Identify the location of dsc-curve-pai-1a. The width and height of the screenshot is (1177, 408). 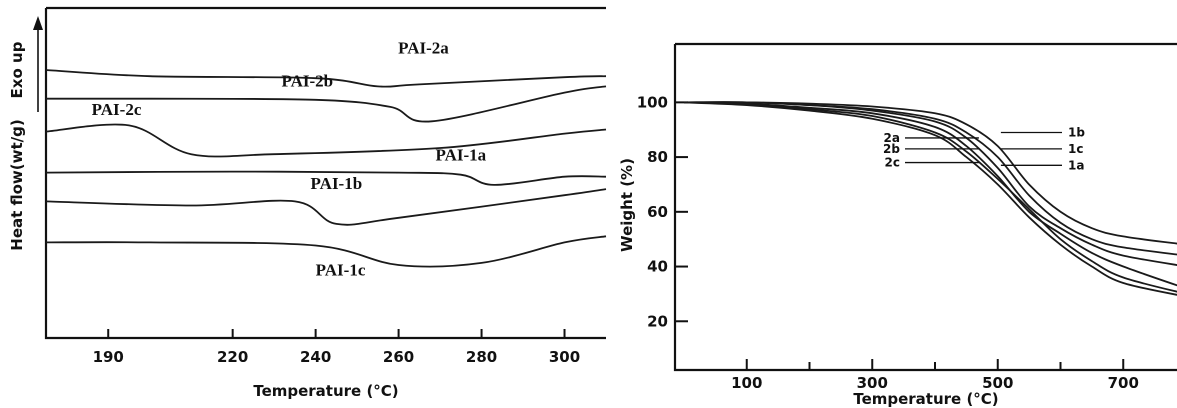
(326, 178).